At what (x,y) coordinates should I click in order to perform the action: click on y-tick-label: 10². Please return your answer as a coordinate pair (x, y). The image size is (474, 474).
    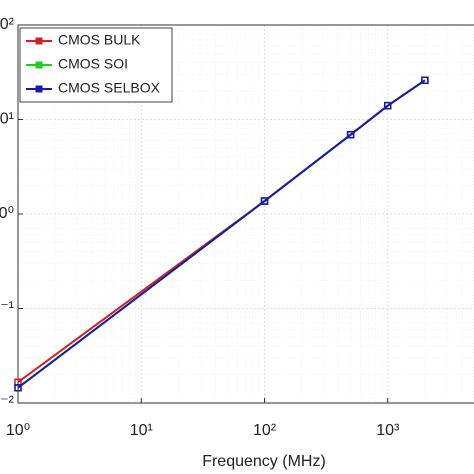
    Looking at the image, I should click on (7, 24).